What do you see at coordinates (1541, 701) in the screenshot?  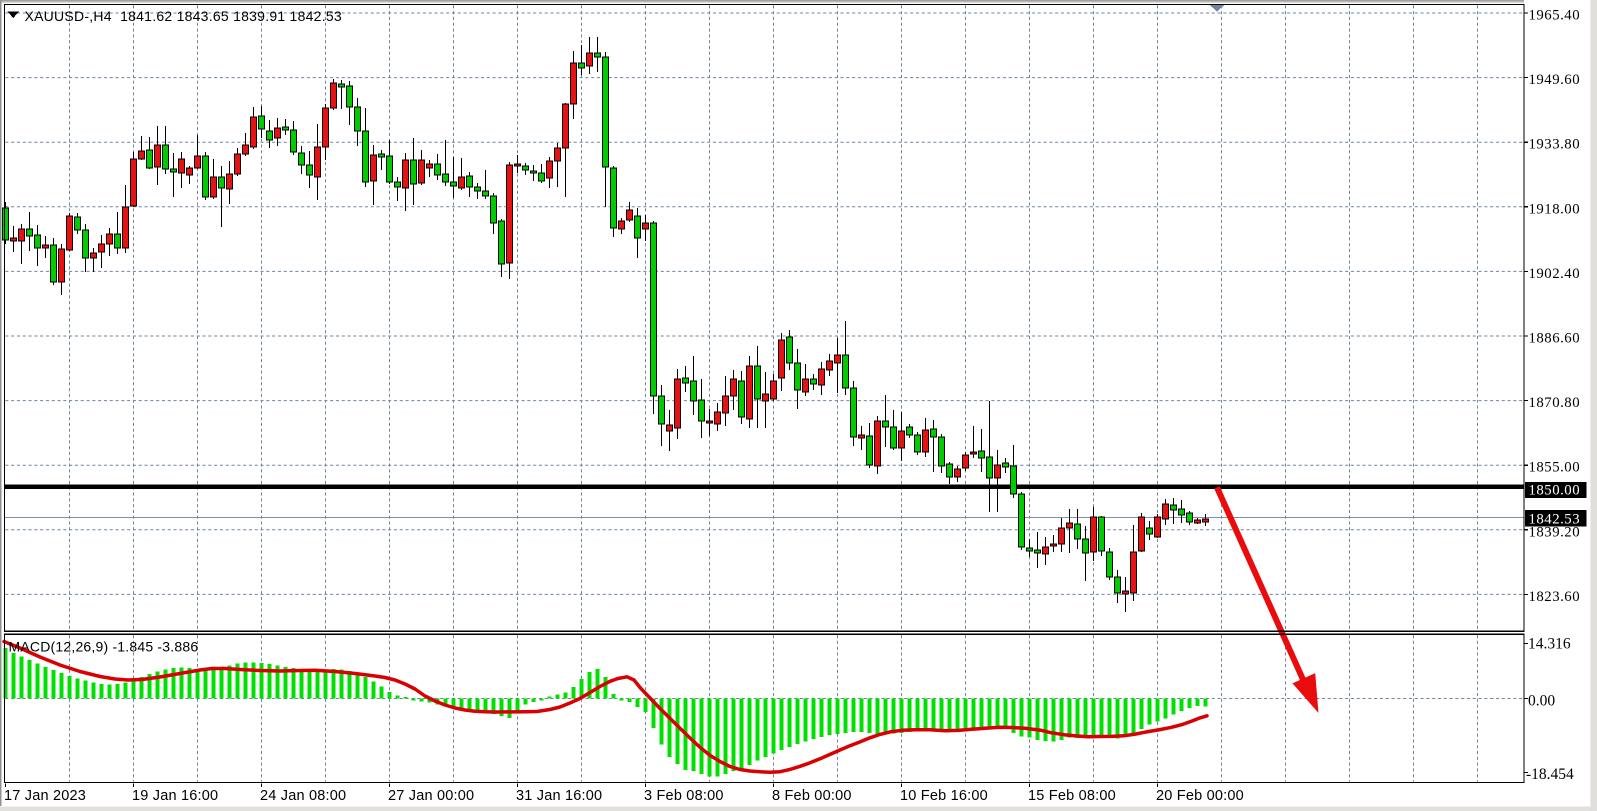 I see `svg-text: 0.00` at bounding box center [1541, 701].